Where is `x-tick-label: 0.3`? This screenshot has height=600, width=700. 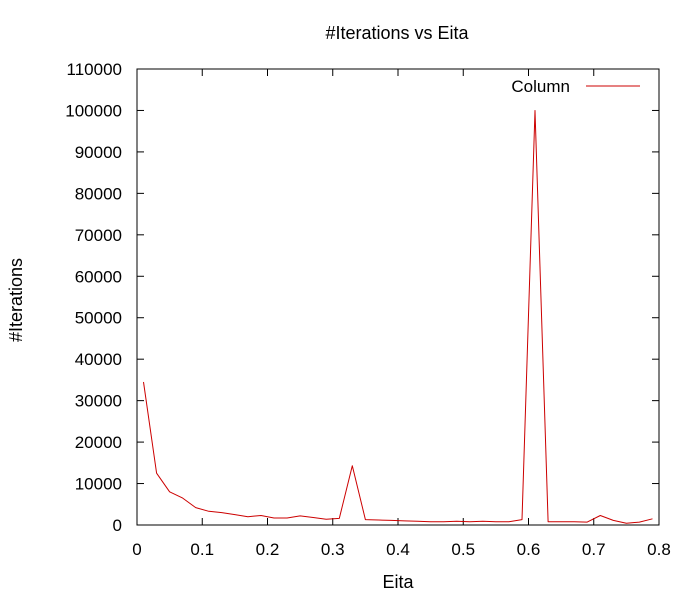
x-tick-label: 0.3 is located at coordinates (333, 549).